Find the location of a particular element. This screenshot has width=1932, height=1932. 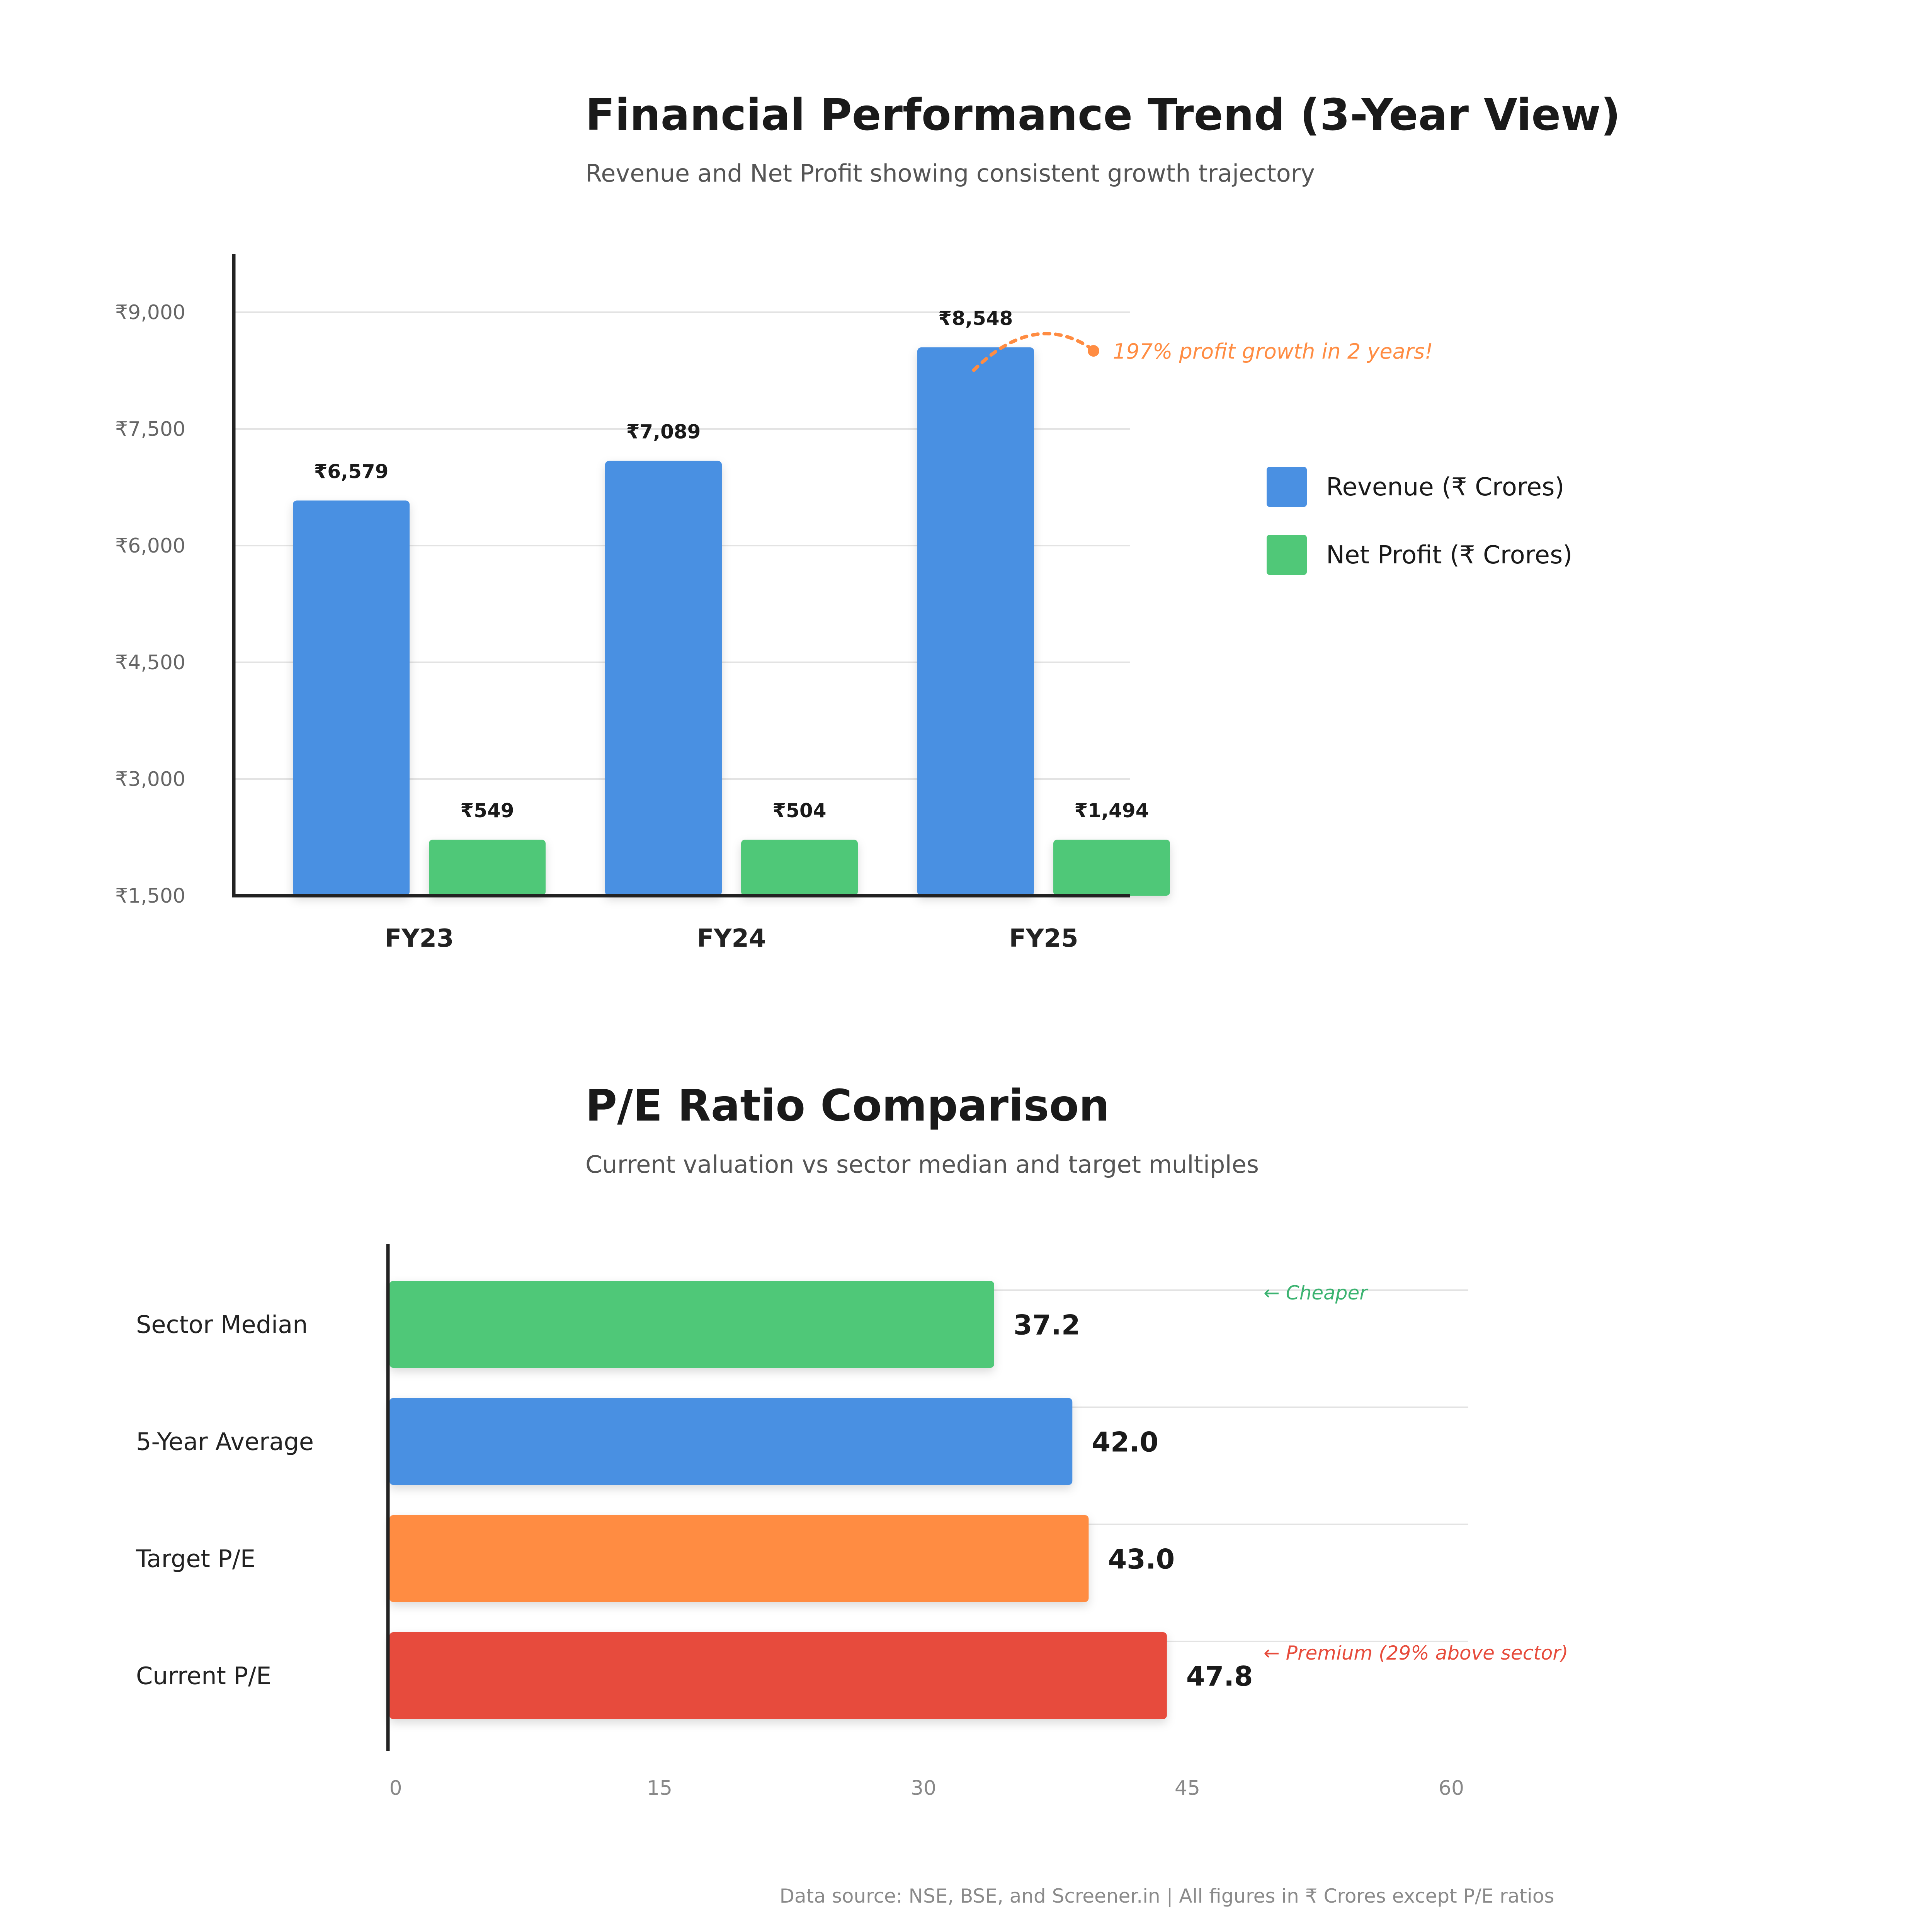

chart2-value-labels: 37.2 42.0 43.0 47.8 is located at coordinates (1134, 1501).